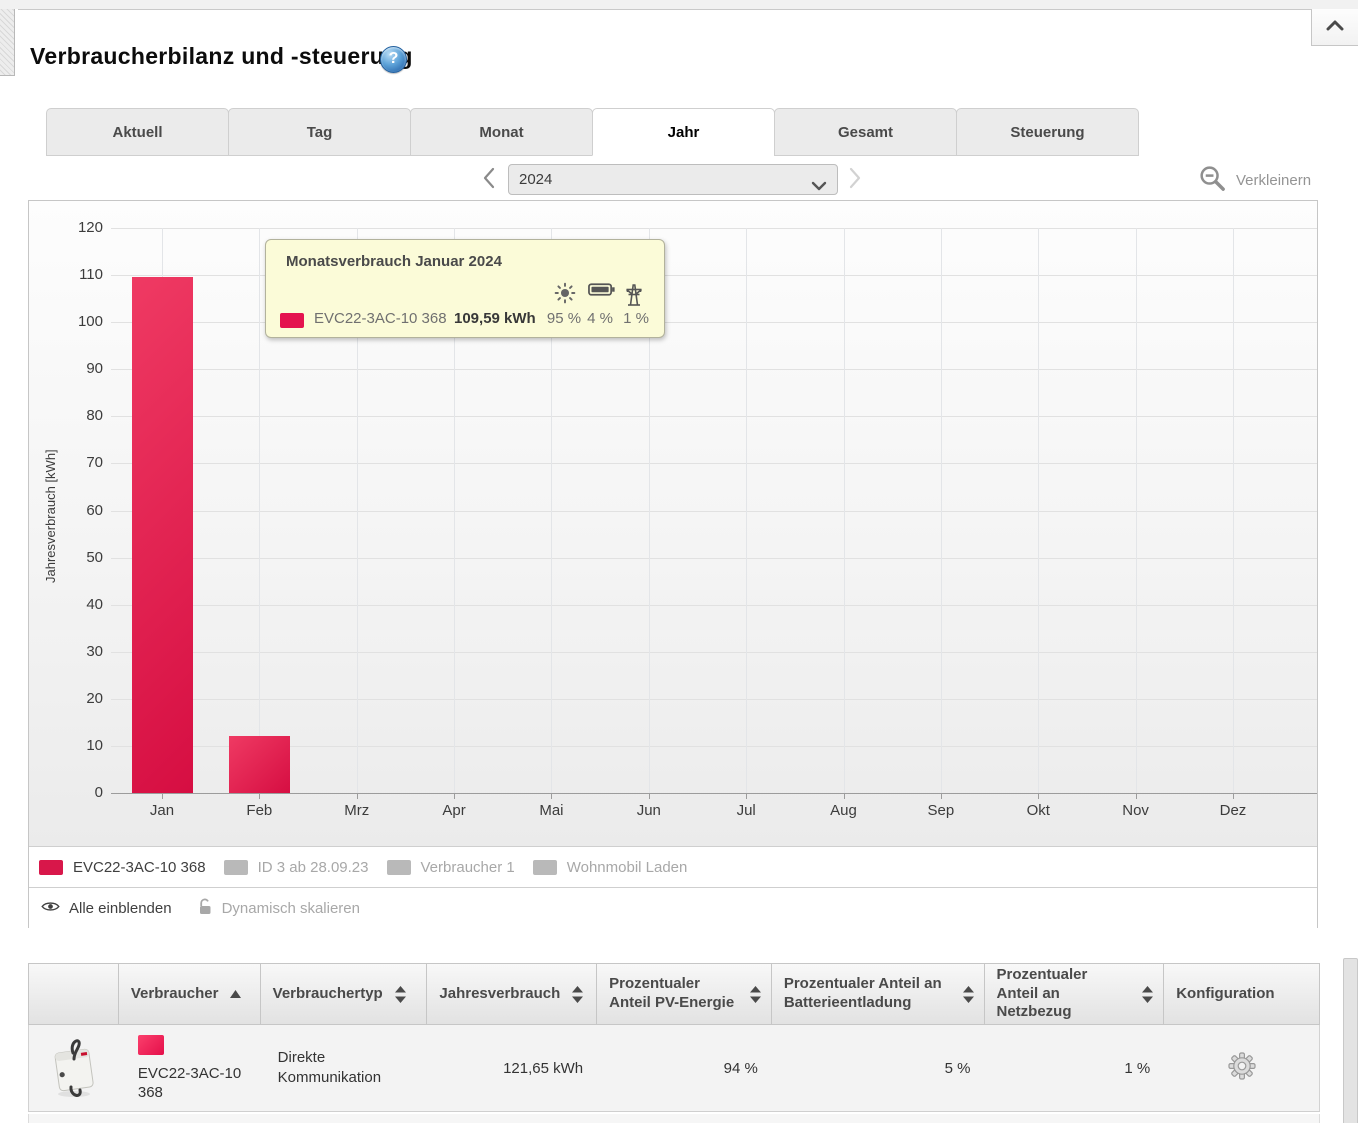 The image size is (1358, 1123). What do you see at coordinates (162, 535) in the screenshot?
I see `bar-jan` at bounding box center [162, 535].